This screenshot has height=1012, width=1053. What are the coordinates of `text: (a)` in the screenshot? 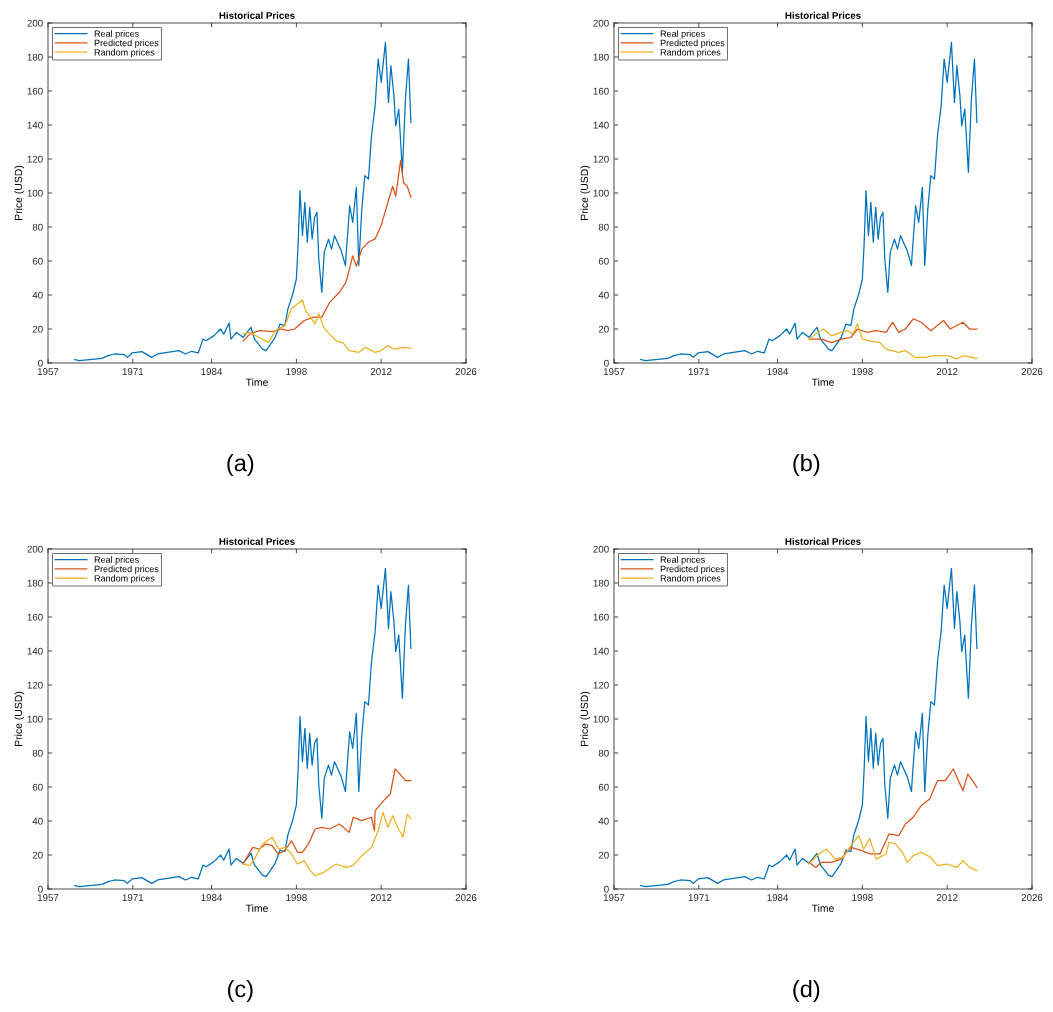 It's located at (240, 464).